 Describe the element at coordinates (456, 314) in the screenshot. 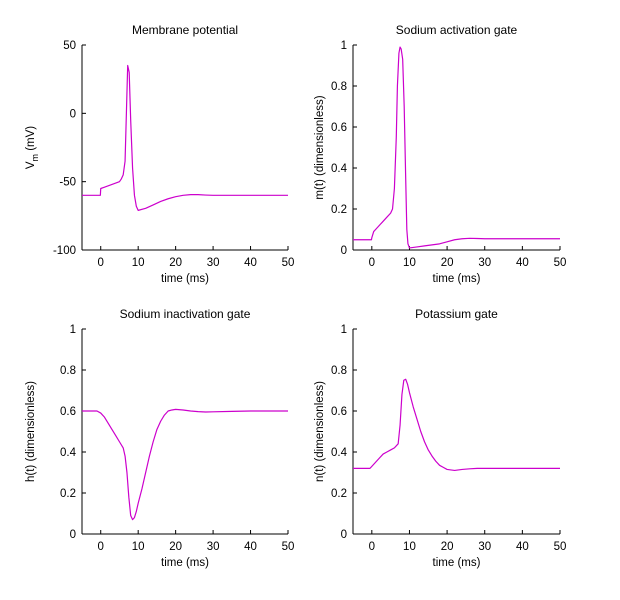

I see `chart-title: Potassium gate` at that location.